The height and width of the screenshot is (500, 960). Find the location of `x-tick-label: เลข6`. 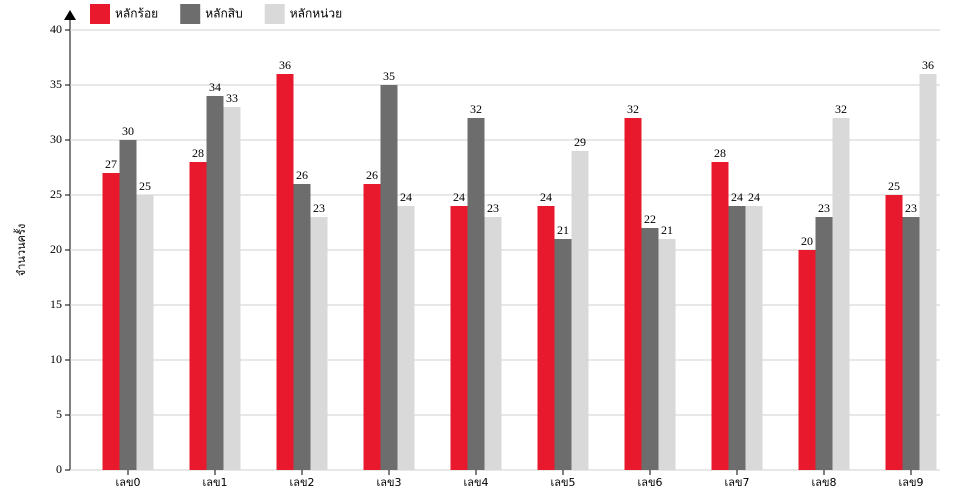

x-tick-label: เลข6 is located at coordinates (649, 482).